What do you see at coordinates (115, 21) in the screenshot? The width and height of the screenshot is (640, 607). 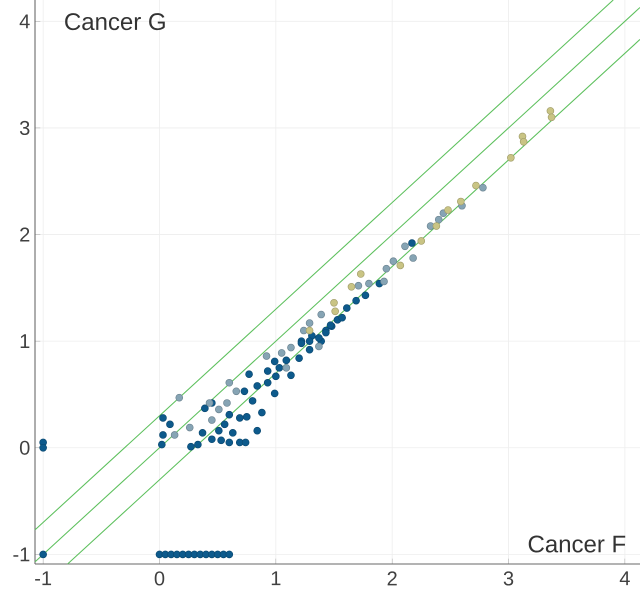 I see `y-axis-title: Cancer G` at bounding box center [115, 21].